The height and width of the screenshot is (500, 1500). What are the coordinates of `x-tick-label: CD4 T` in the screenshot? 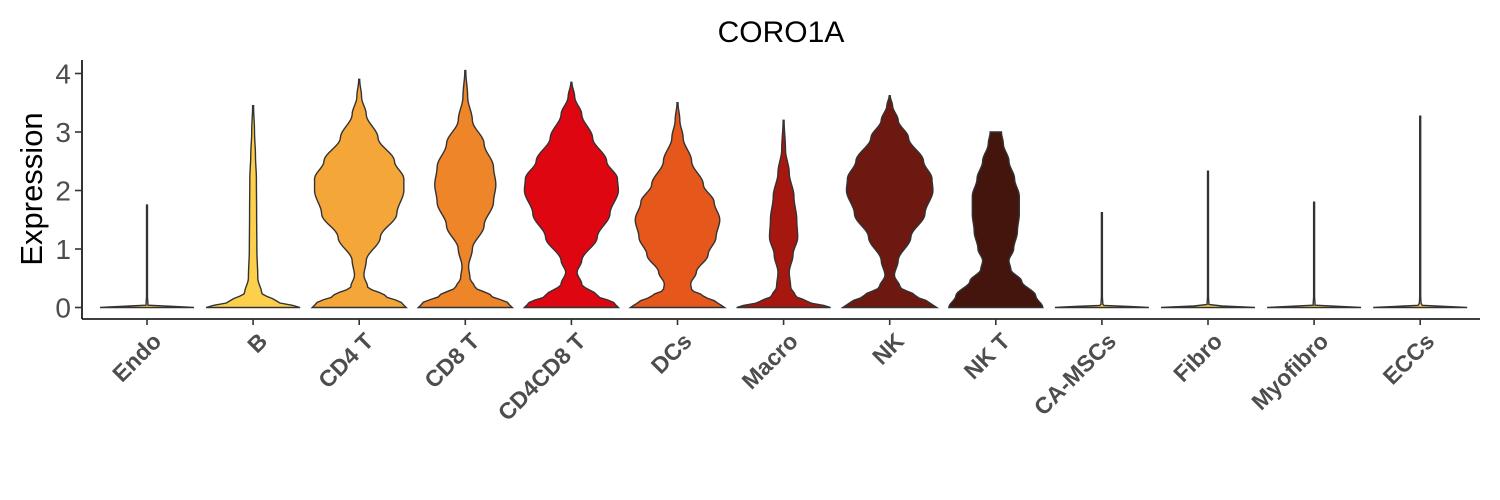 It's located at (345, 360).